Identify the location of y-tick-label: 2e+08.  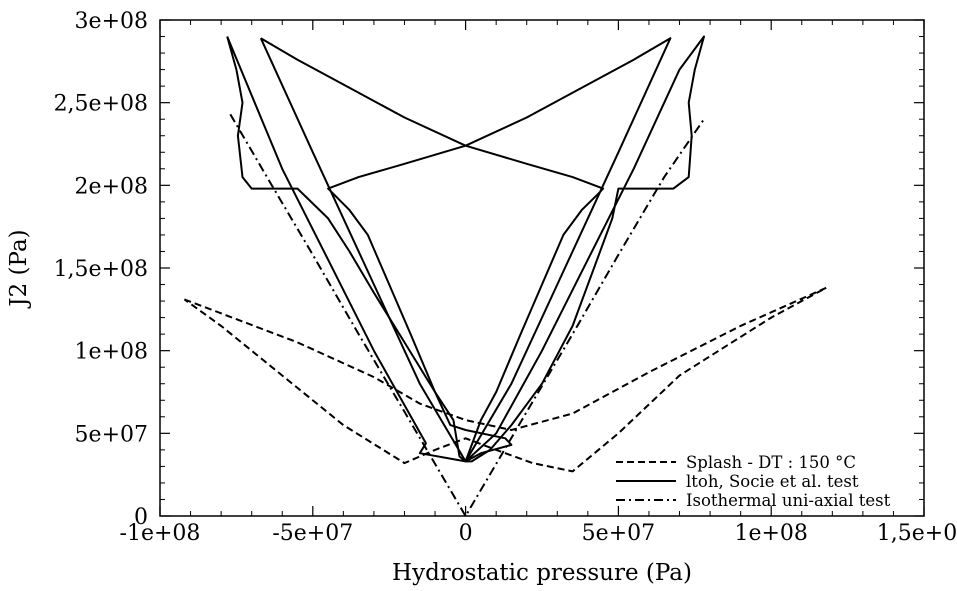
(111, 186).